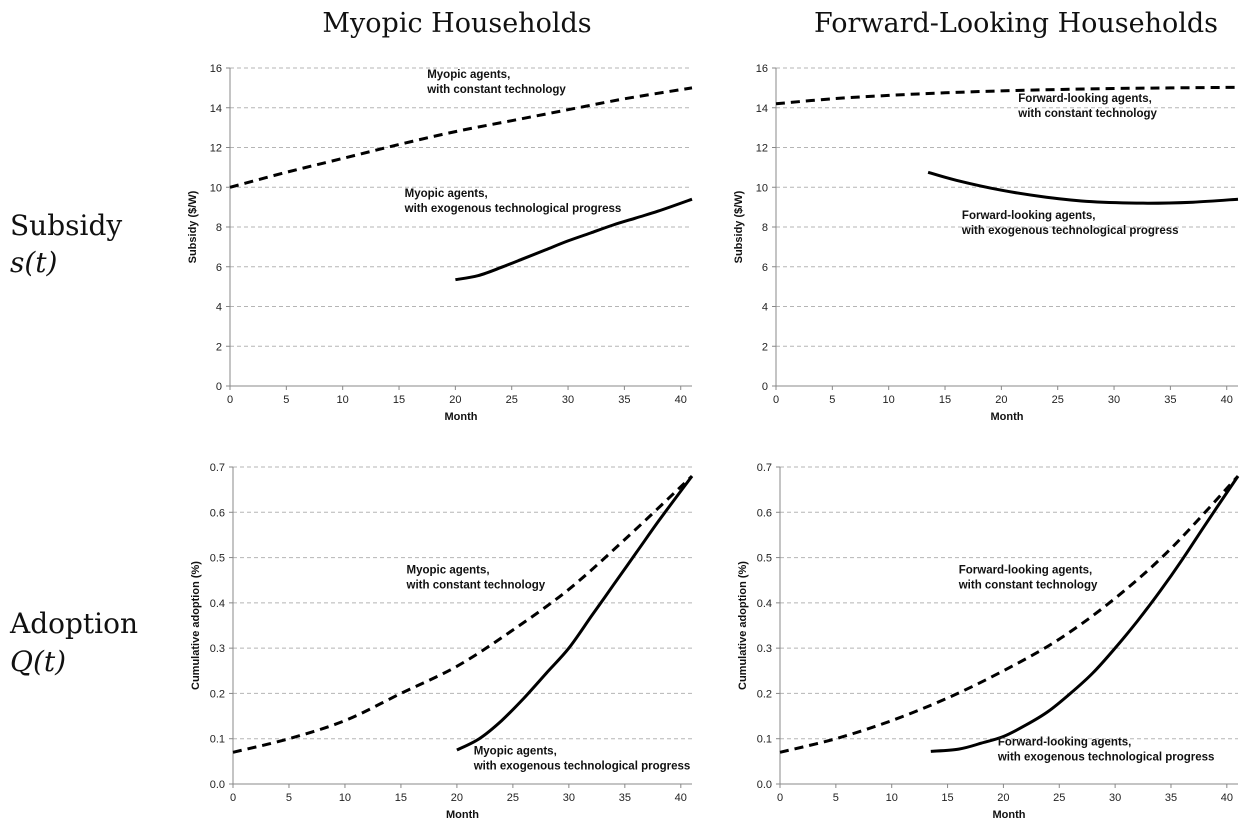 This screenshot has width=1248, height=833. What do you see at coordinates (762, 69) in the screenshot?
I see `y-tick-label: 16` at bounding box center [762, 69].